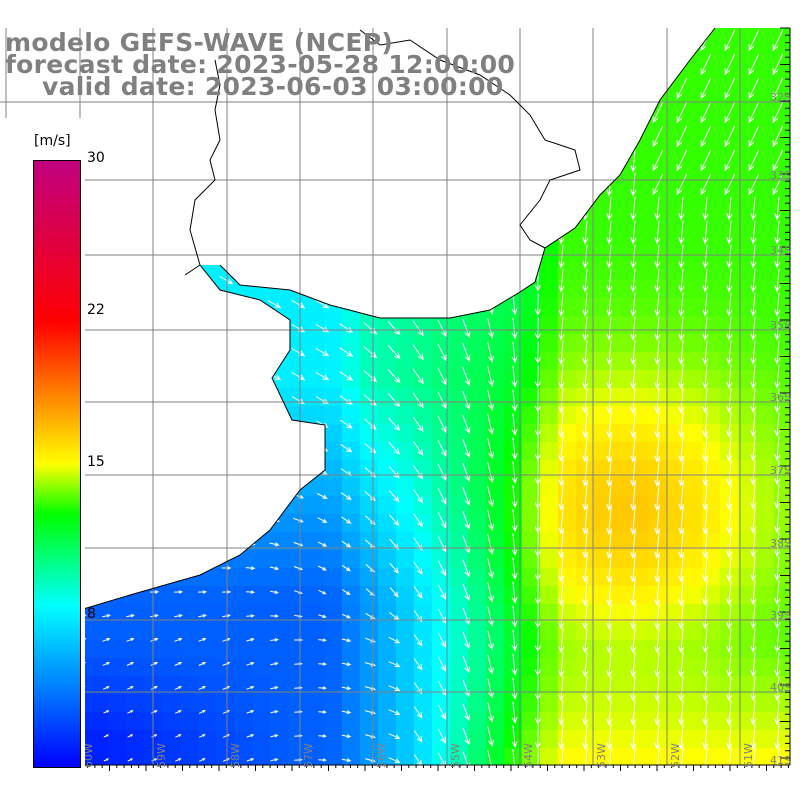 The height and width of the screenshot is (800, 800). I want to click on colorbar-tick-22: 22, so click(96, 310).